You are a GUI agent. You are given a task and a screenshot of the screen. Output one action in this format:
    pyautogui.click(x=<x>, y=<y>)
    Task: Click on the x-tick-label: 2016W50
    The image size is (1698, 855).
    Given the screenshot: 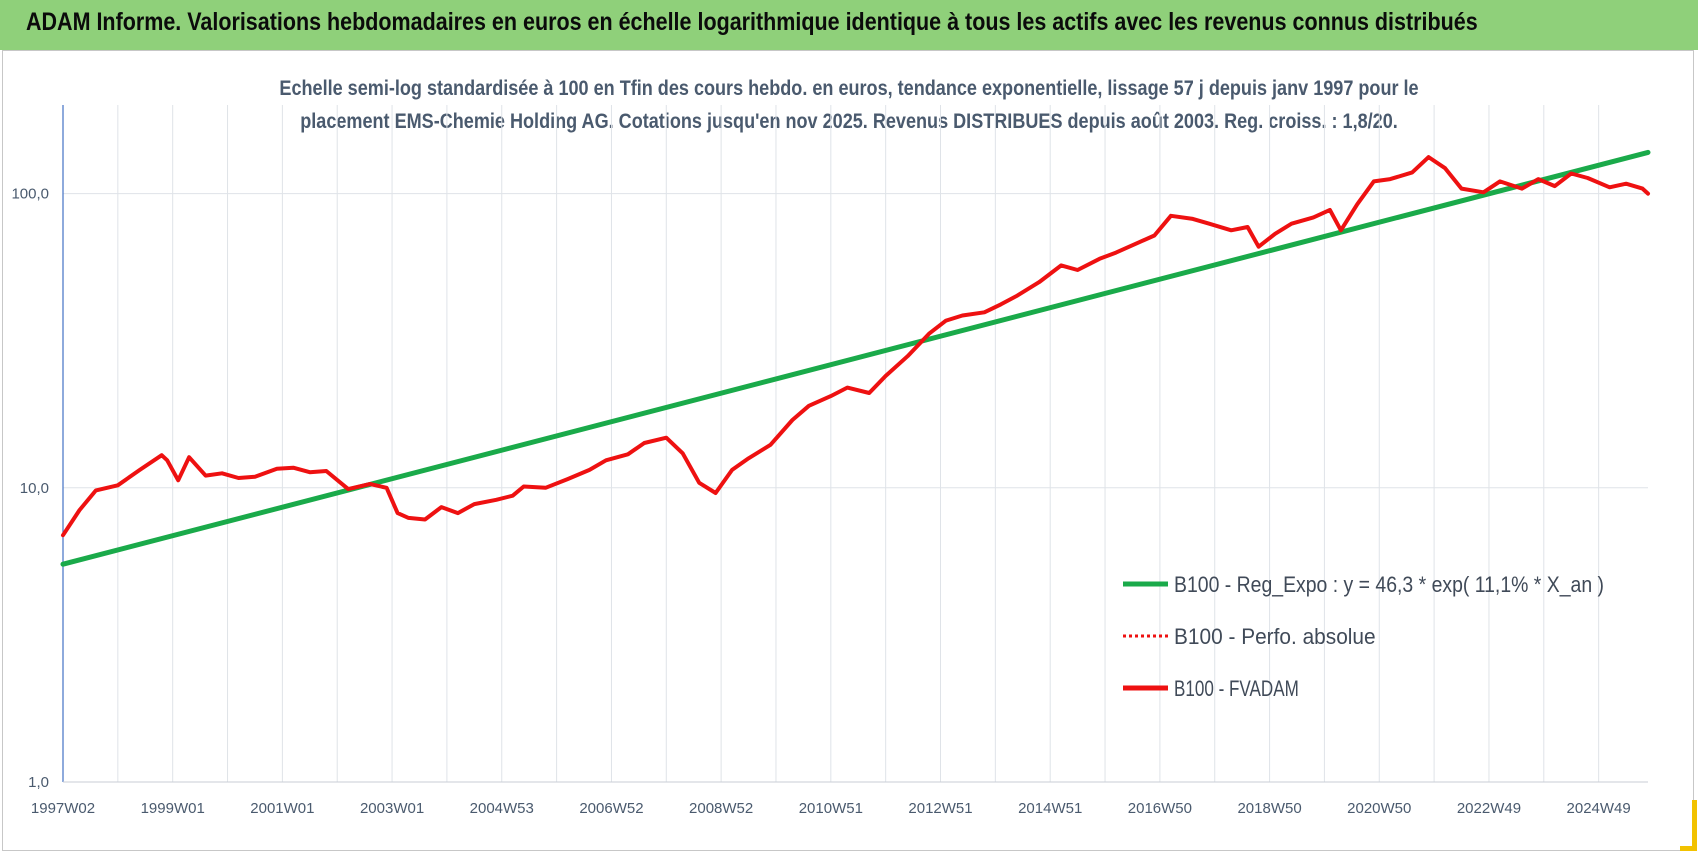 What is the action you would take?
    pyautogui.click(x=1160, y=808)
    